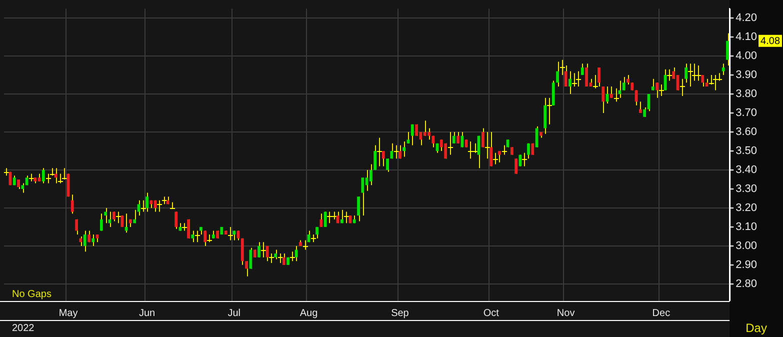 This screenshot has height=337, width=783. I want to click on text: Day, so click(756, 328).